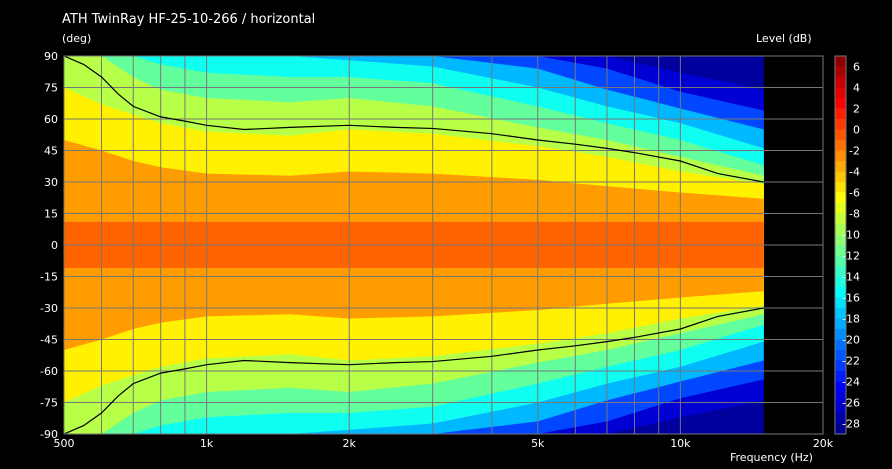  Describe the element at coordinates (64, 443) in the screenshot. I see `x-tick-label: 500` at that location.